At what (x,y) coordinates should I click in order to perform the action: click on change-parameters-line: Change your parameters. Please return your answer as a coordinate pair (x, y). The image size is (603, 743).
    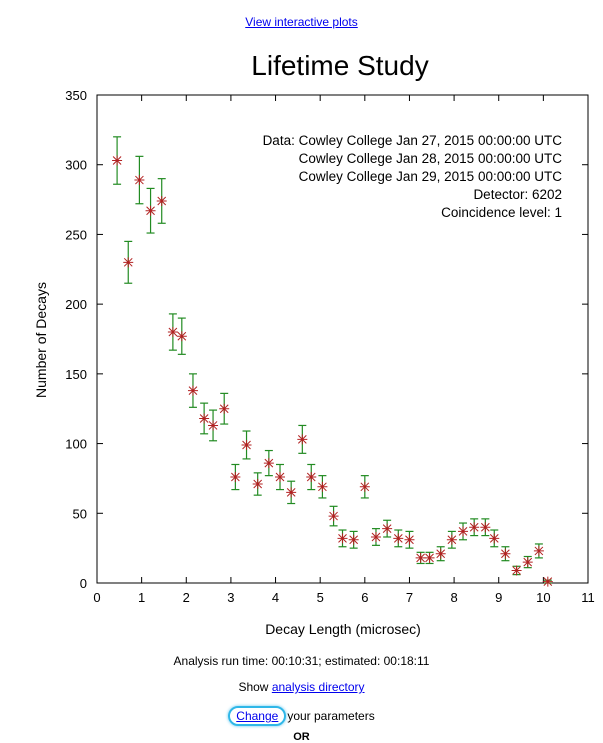
    Looking at the image, I should click on (301, 716).